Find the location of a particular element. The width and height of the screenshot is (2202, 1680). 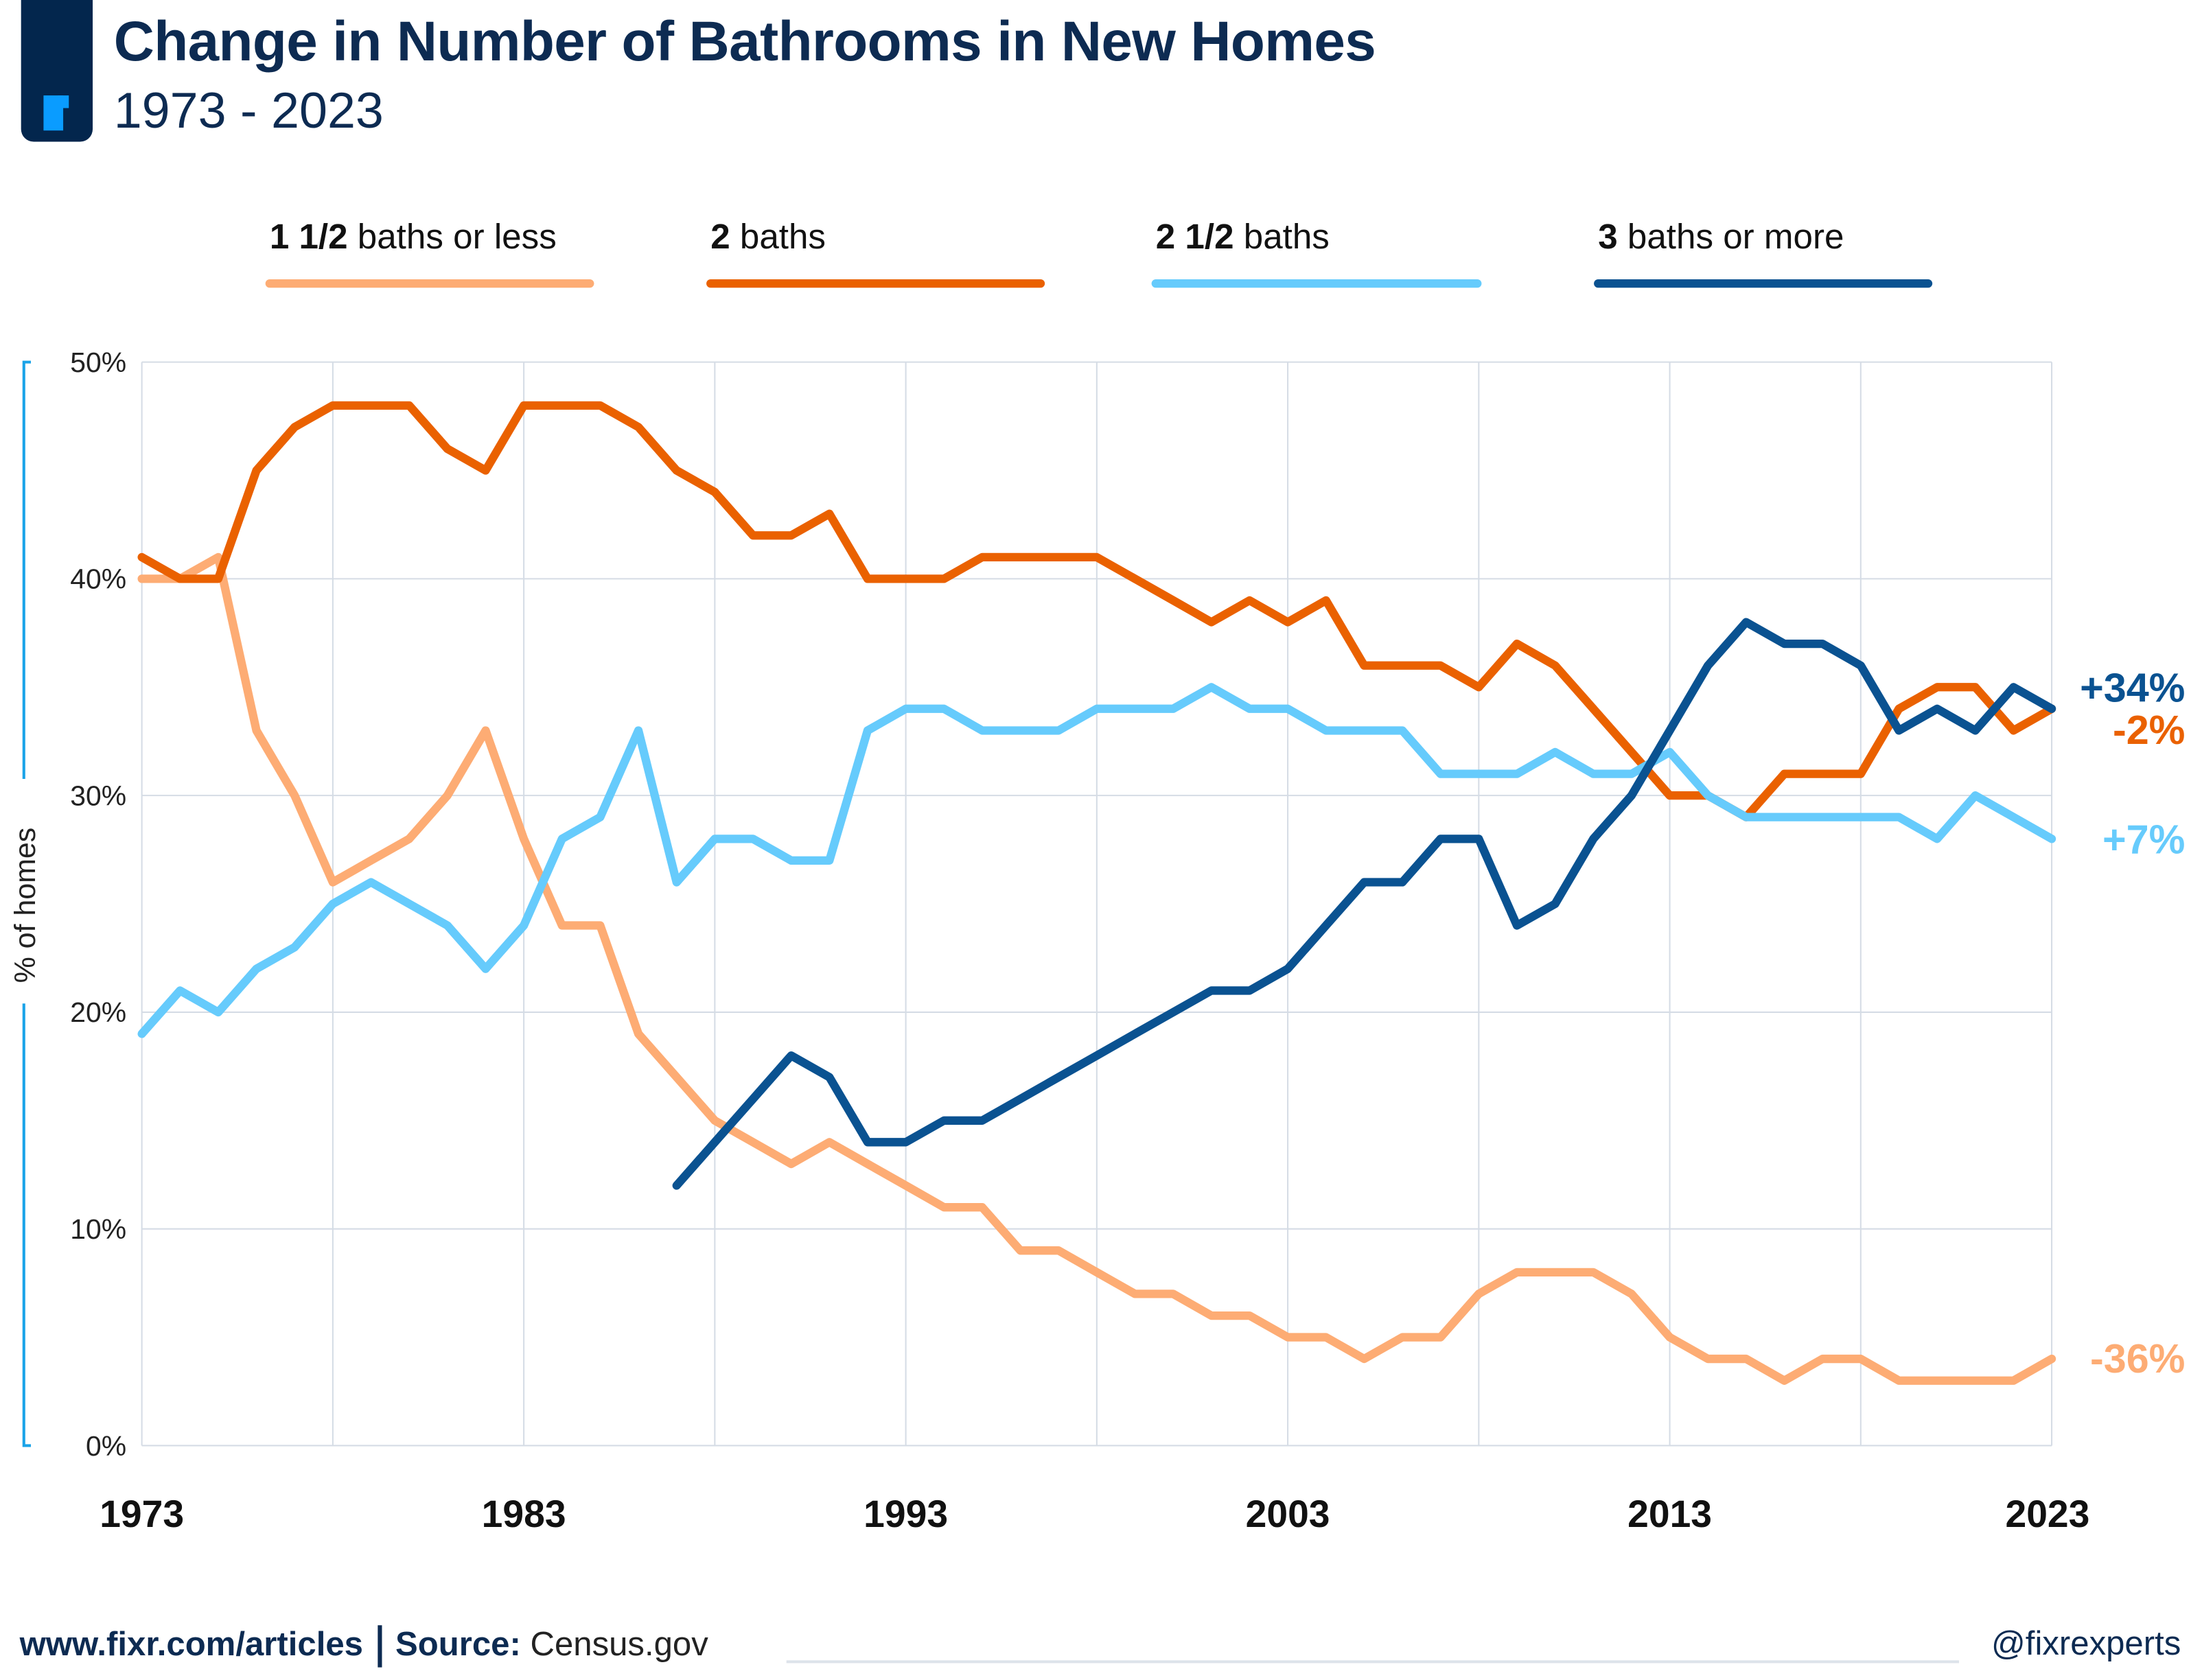

footer-url: www.fixr.com/articles is located at coordinates (191, 1644).